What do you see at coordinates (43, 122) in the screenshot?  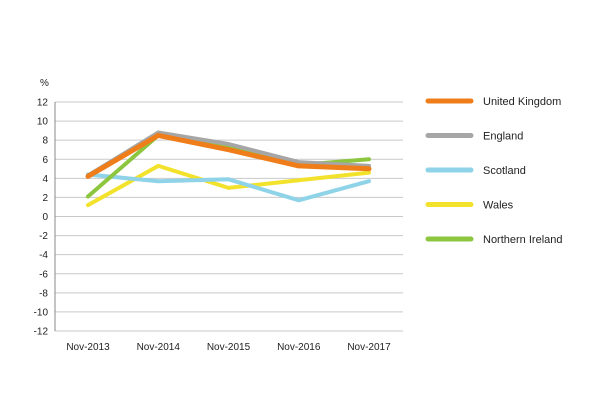 I see `y-tick-label: 10` at bounding box center [43, 122].